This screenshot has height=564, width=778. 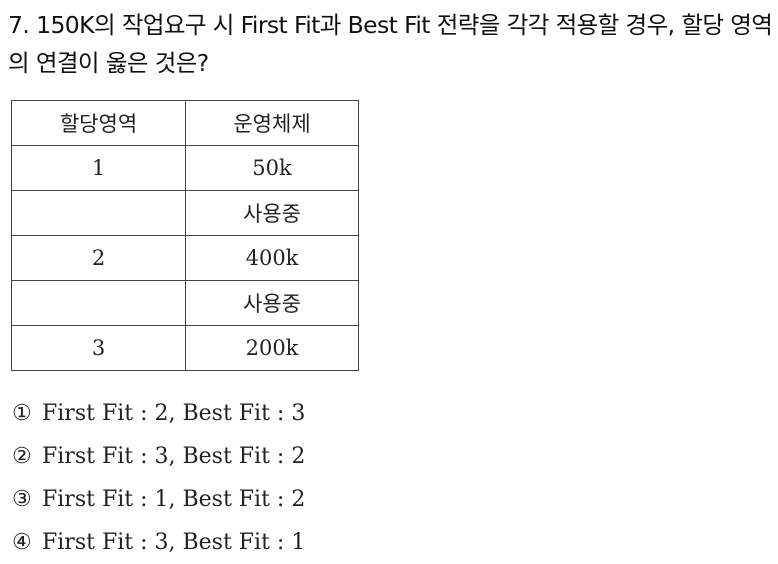 What do you see at coordinates (174, 542) in the screenshot?
I see `option-text: First Fit : 3, Best Fit : 1` at bounding box center [174, 542].